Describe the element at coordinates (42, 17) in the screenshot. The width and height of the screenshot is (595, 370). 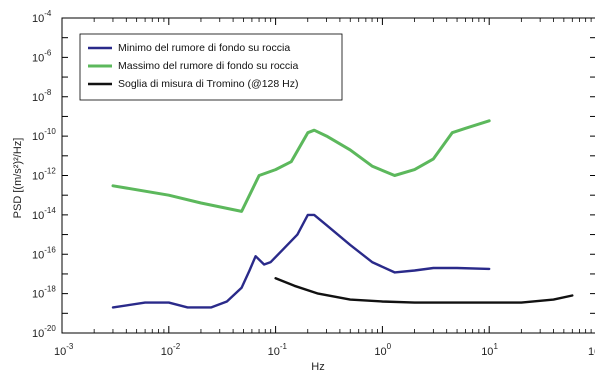
I see `y-tick-label: 10⁻⁴` at that location.